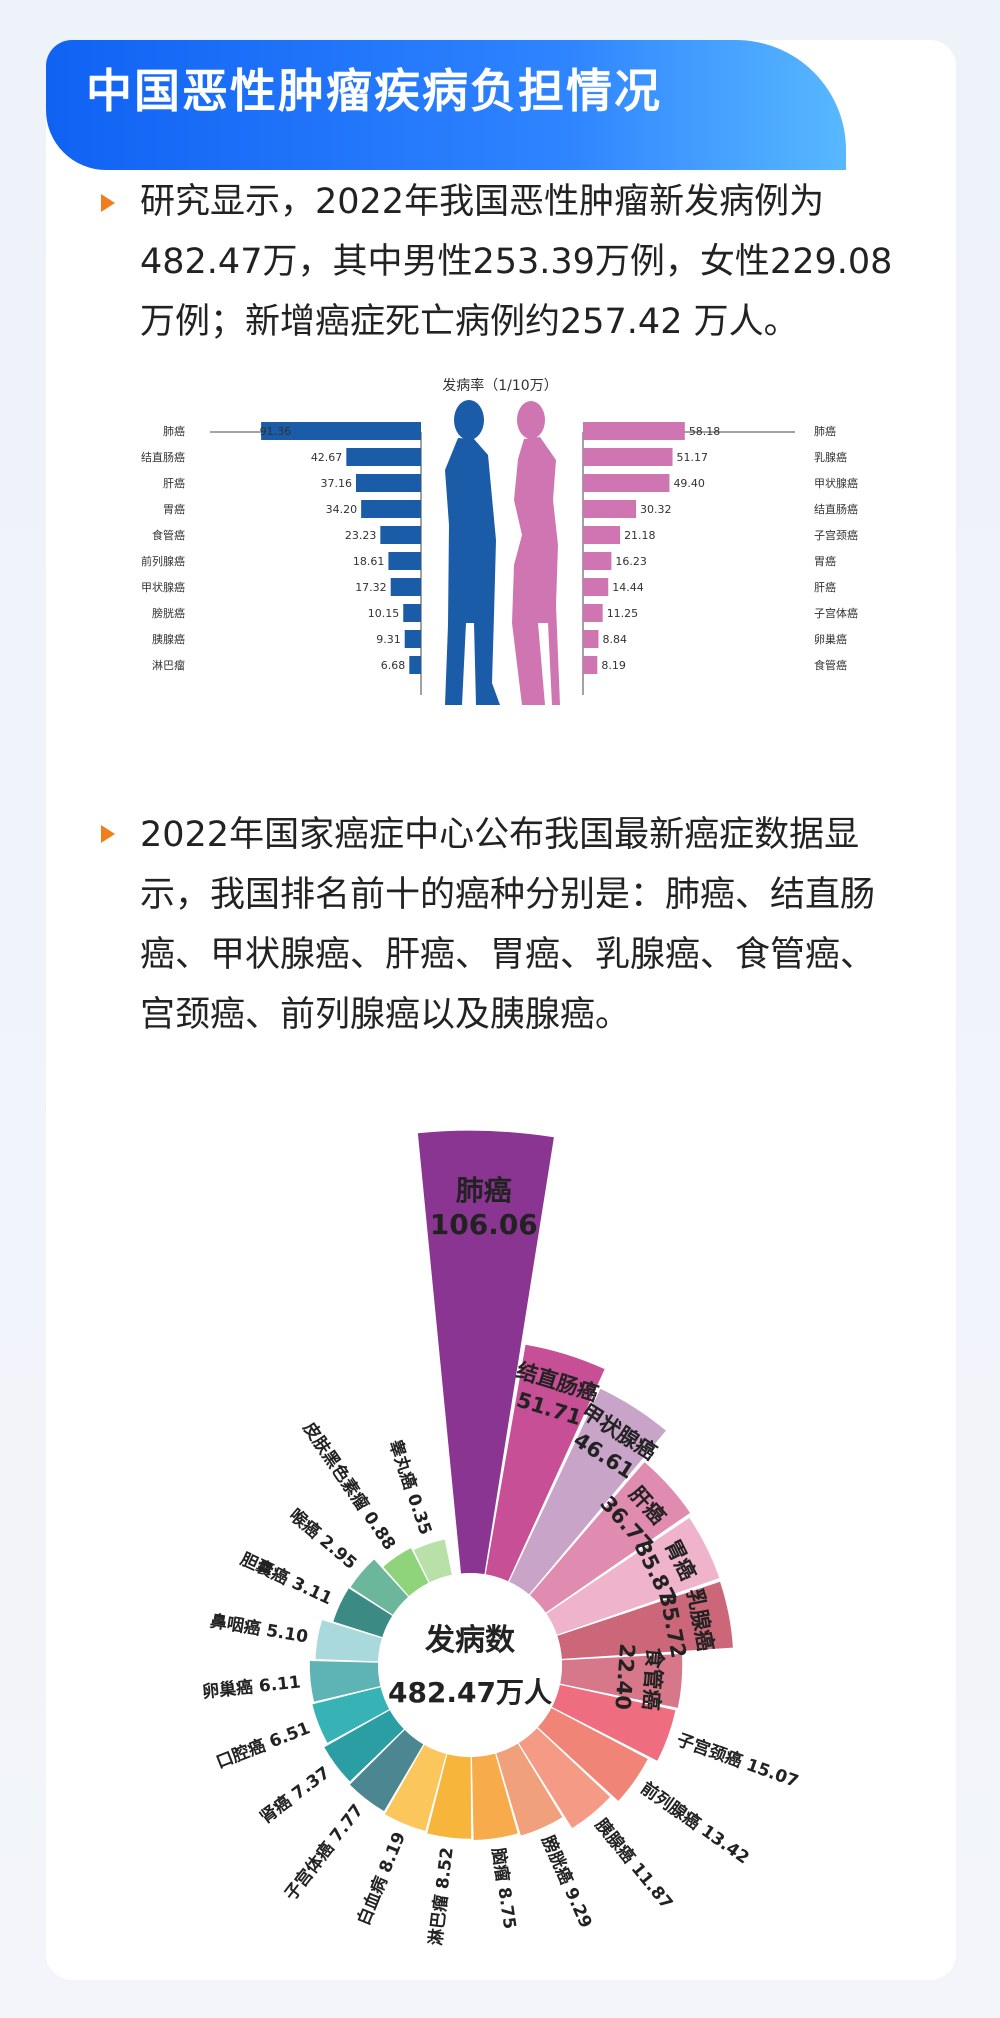 The height and width of the screenshot is (2018, 1000). Describe the element at coordinates (737, 1760) in the screenshot. I see `rose-slice-label: 子宫颈癌 15.07` at that location.